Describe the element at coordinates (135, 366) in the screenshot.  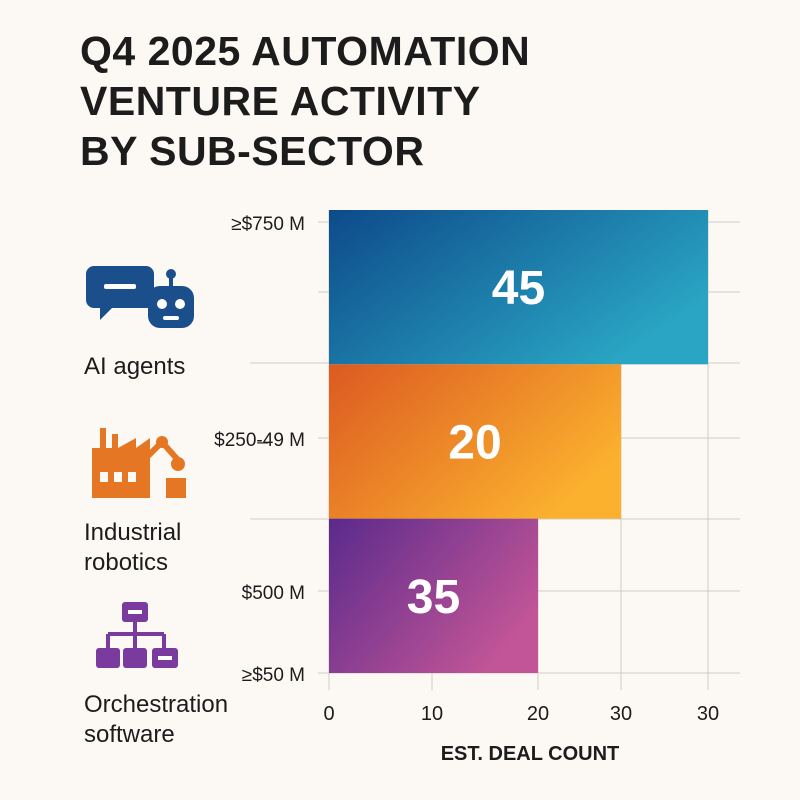
I see `category-label: AI agents` at that location.